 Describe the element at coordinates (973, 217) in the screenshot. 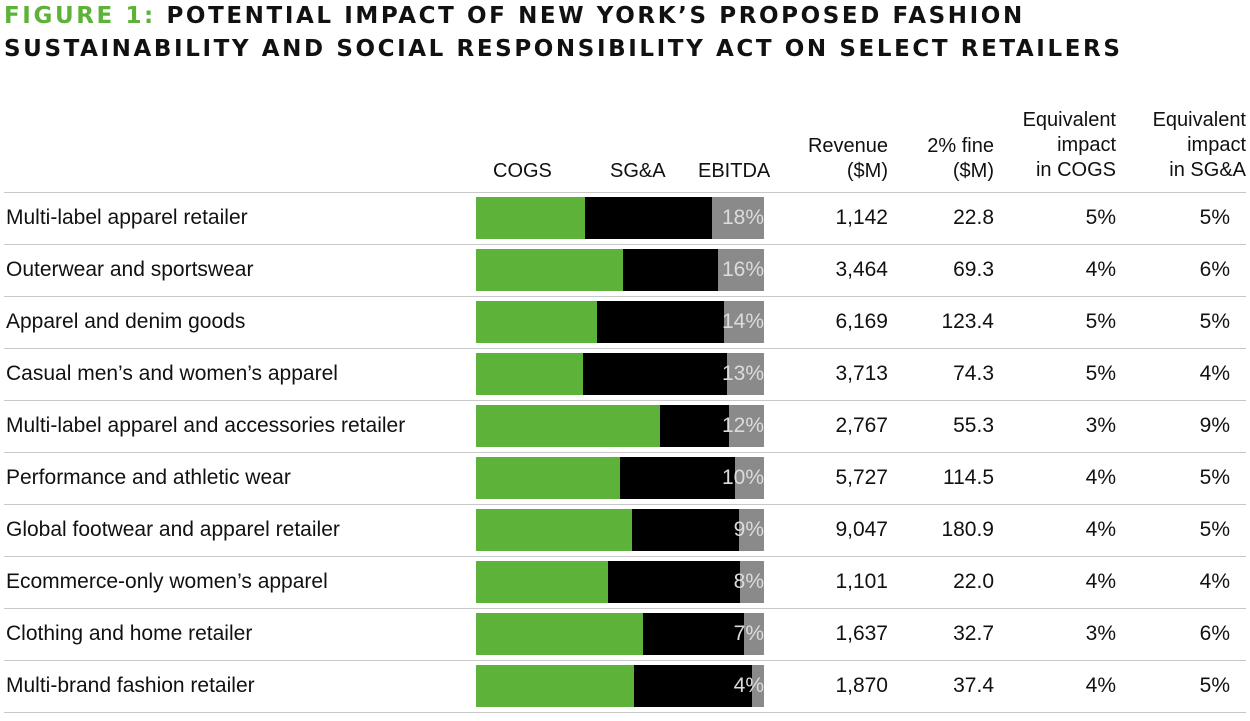

I see `fine-value: 22.8` at that location.